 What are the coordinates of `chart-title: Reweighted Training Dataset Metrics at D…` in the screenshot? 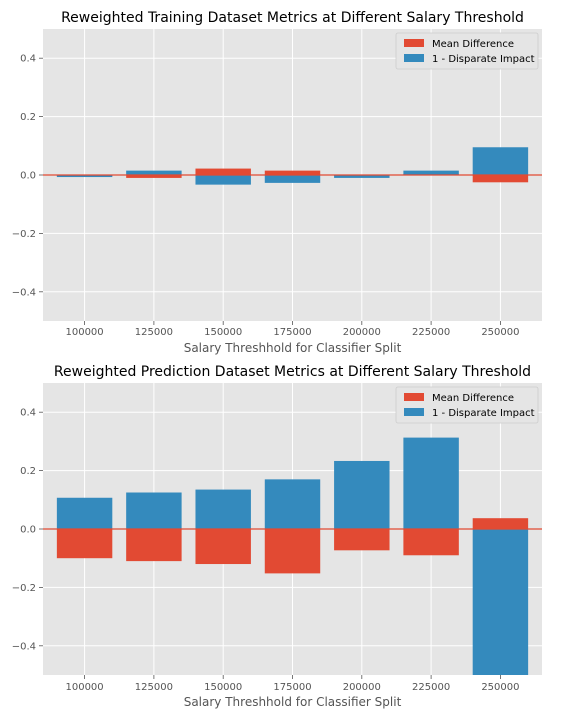 It's located at (292, 18).